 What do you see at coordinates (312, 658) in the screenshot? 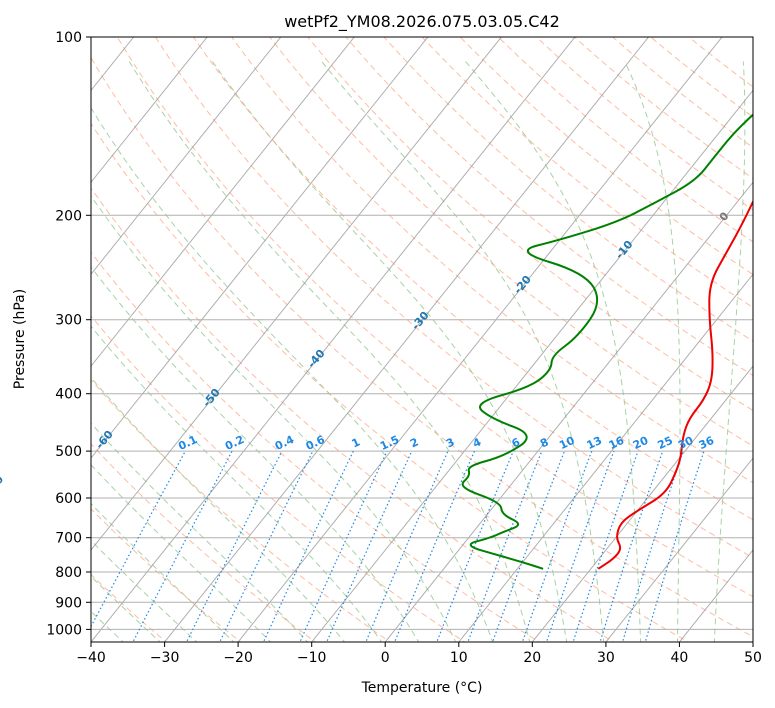
I see `x-tick-label: −10` at bounding box center [312, 658].